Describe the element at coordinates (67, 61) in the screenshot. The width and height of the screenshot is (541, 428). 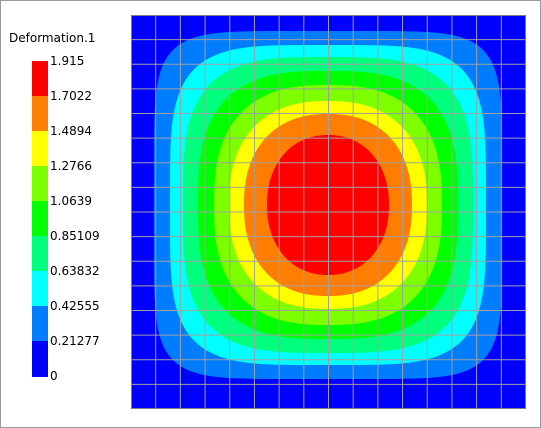
I see `scale-tick-label: 1.915` at that location.